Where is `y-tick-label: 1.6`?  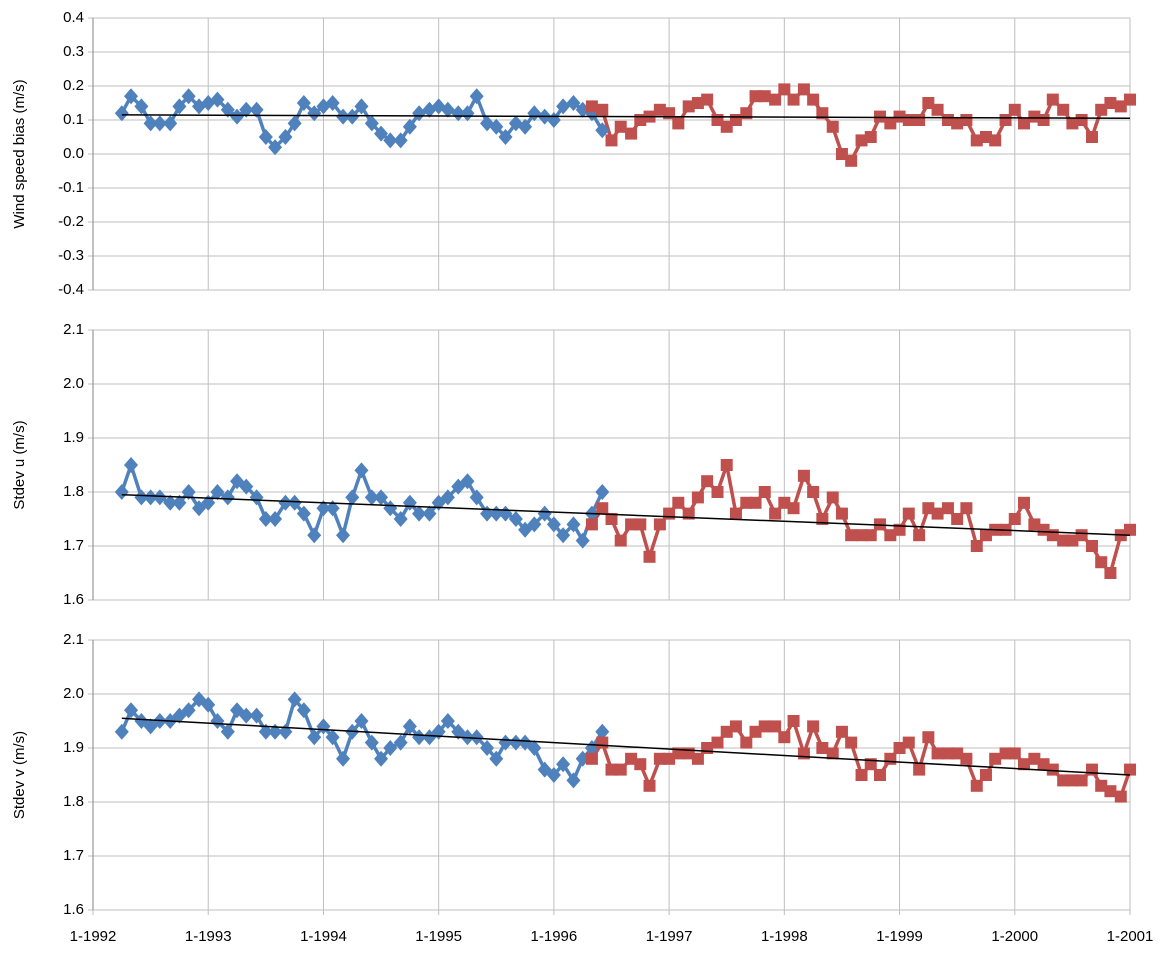 y-tick-label: 1.6 is located at coordinates (73, 909).